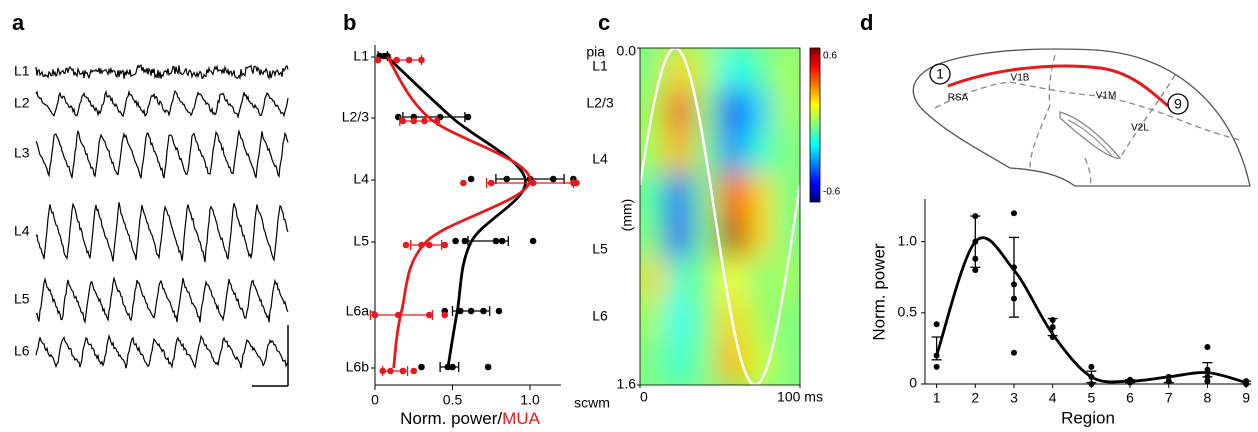 The height and width of the screenshot is (432, 1258). Describe the element at coordinates (1014, 398) in the screenshot. I see `x-tick-label: 3` at that location.